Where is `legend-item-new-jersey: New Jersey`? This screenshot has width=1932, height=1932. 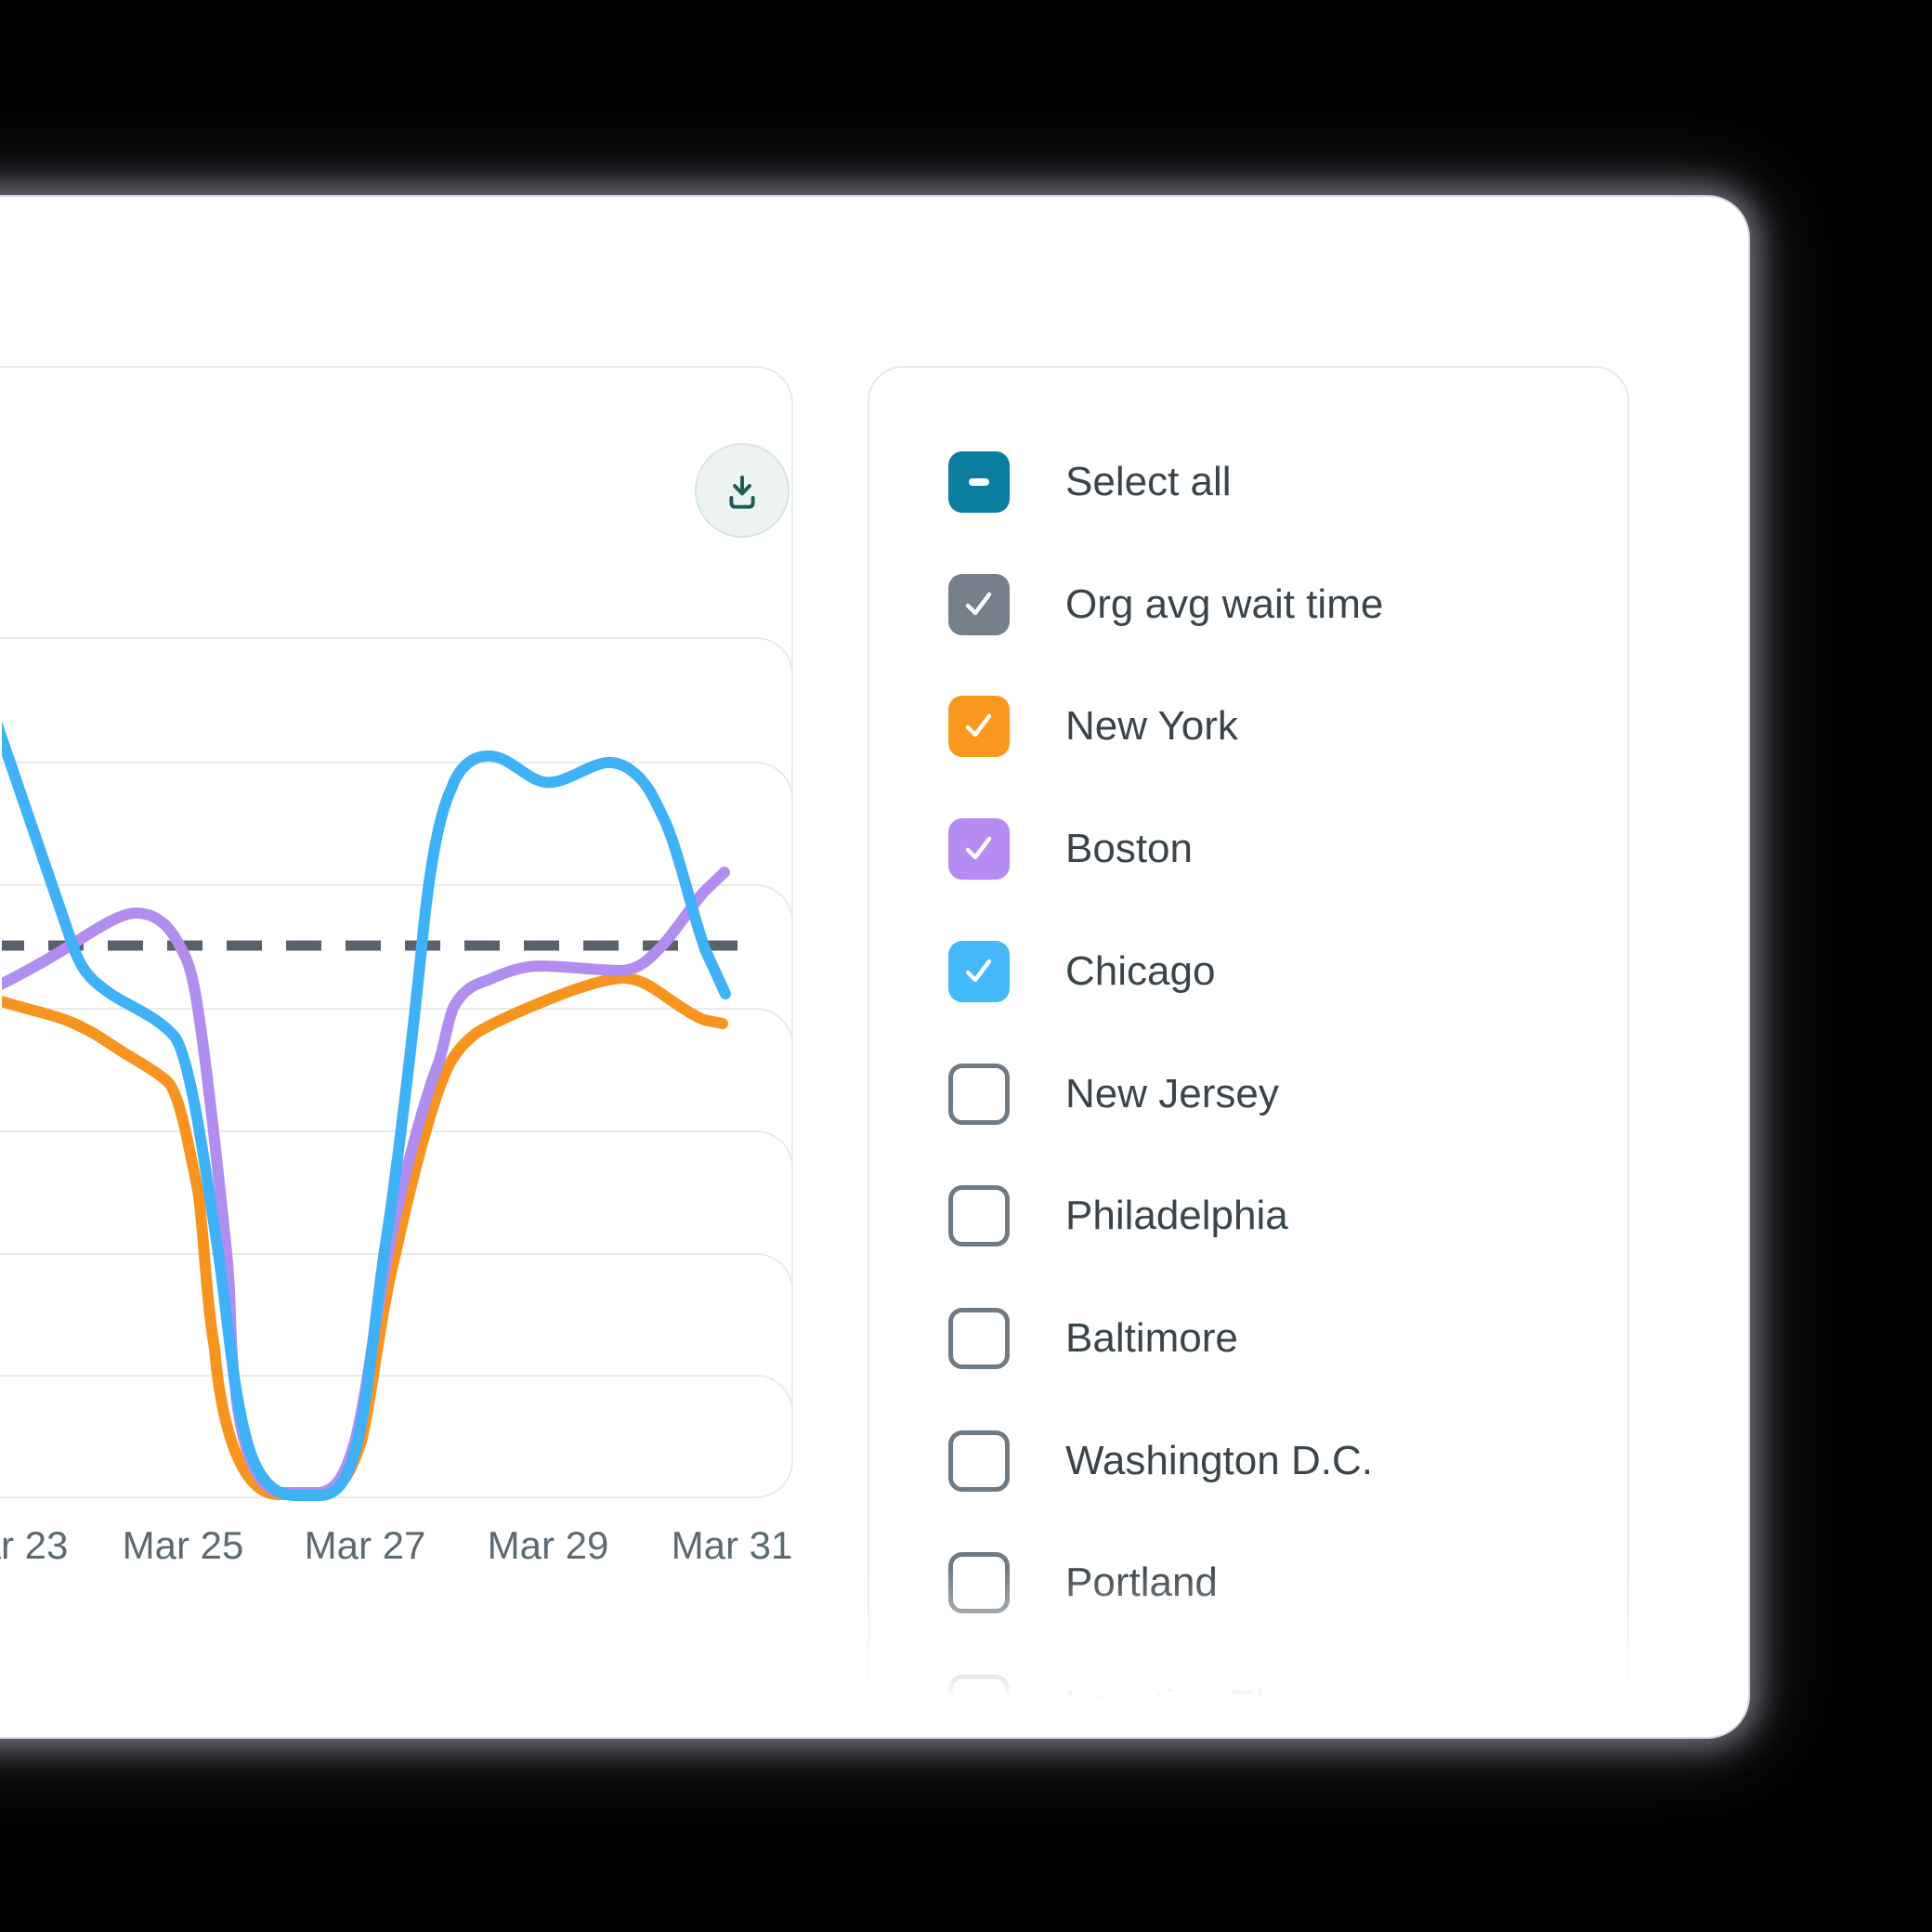
legend-item-new-jersey: New Jersey is located at coordinates (1273, 1094).